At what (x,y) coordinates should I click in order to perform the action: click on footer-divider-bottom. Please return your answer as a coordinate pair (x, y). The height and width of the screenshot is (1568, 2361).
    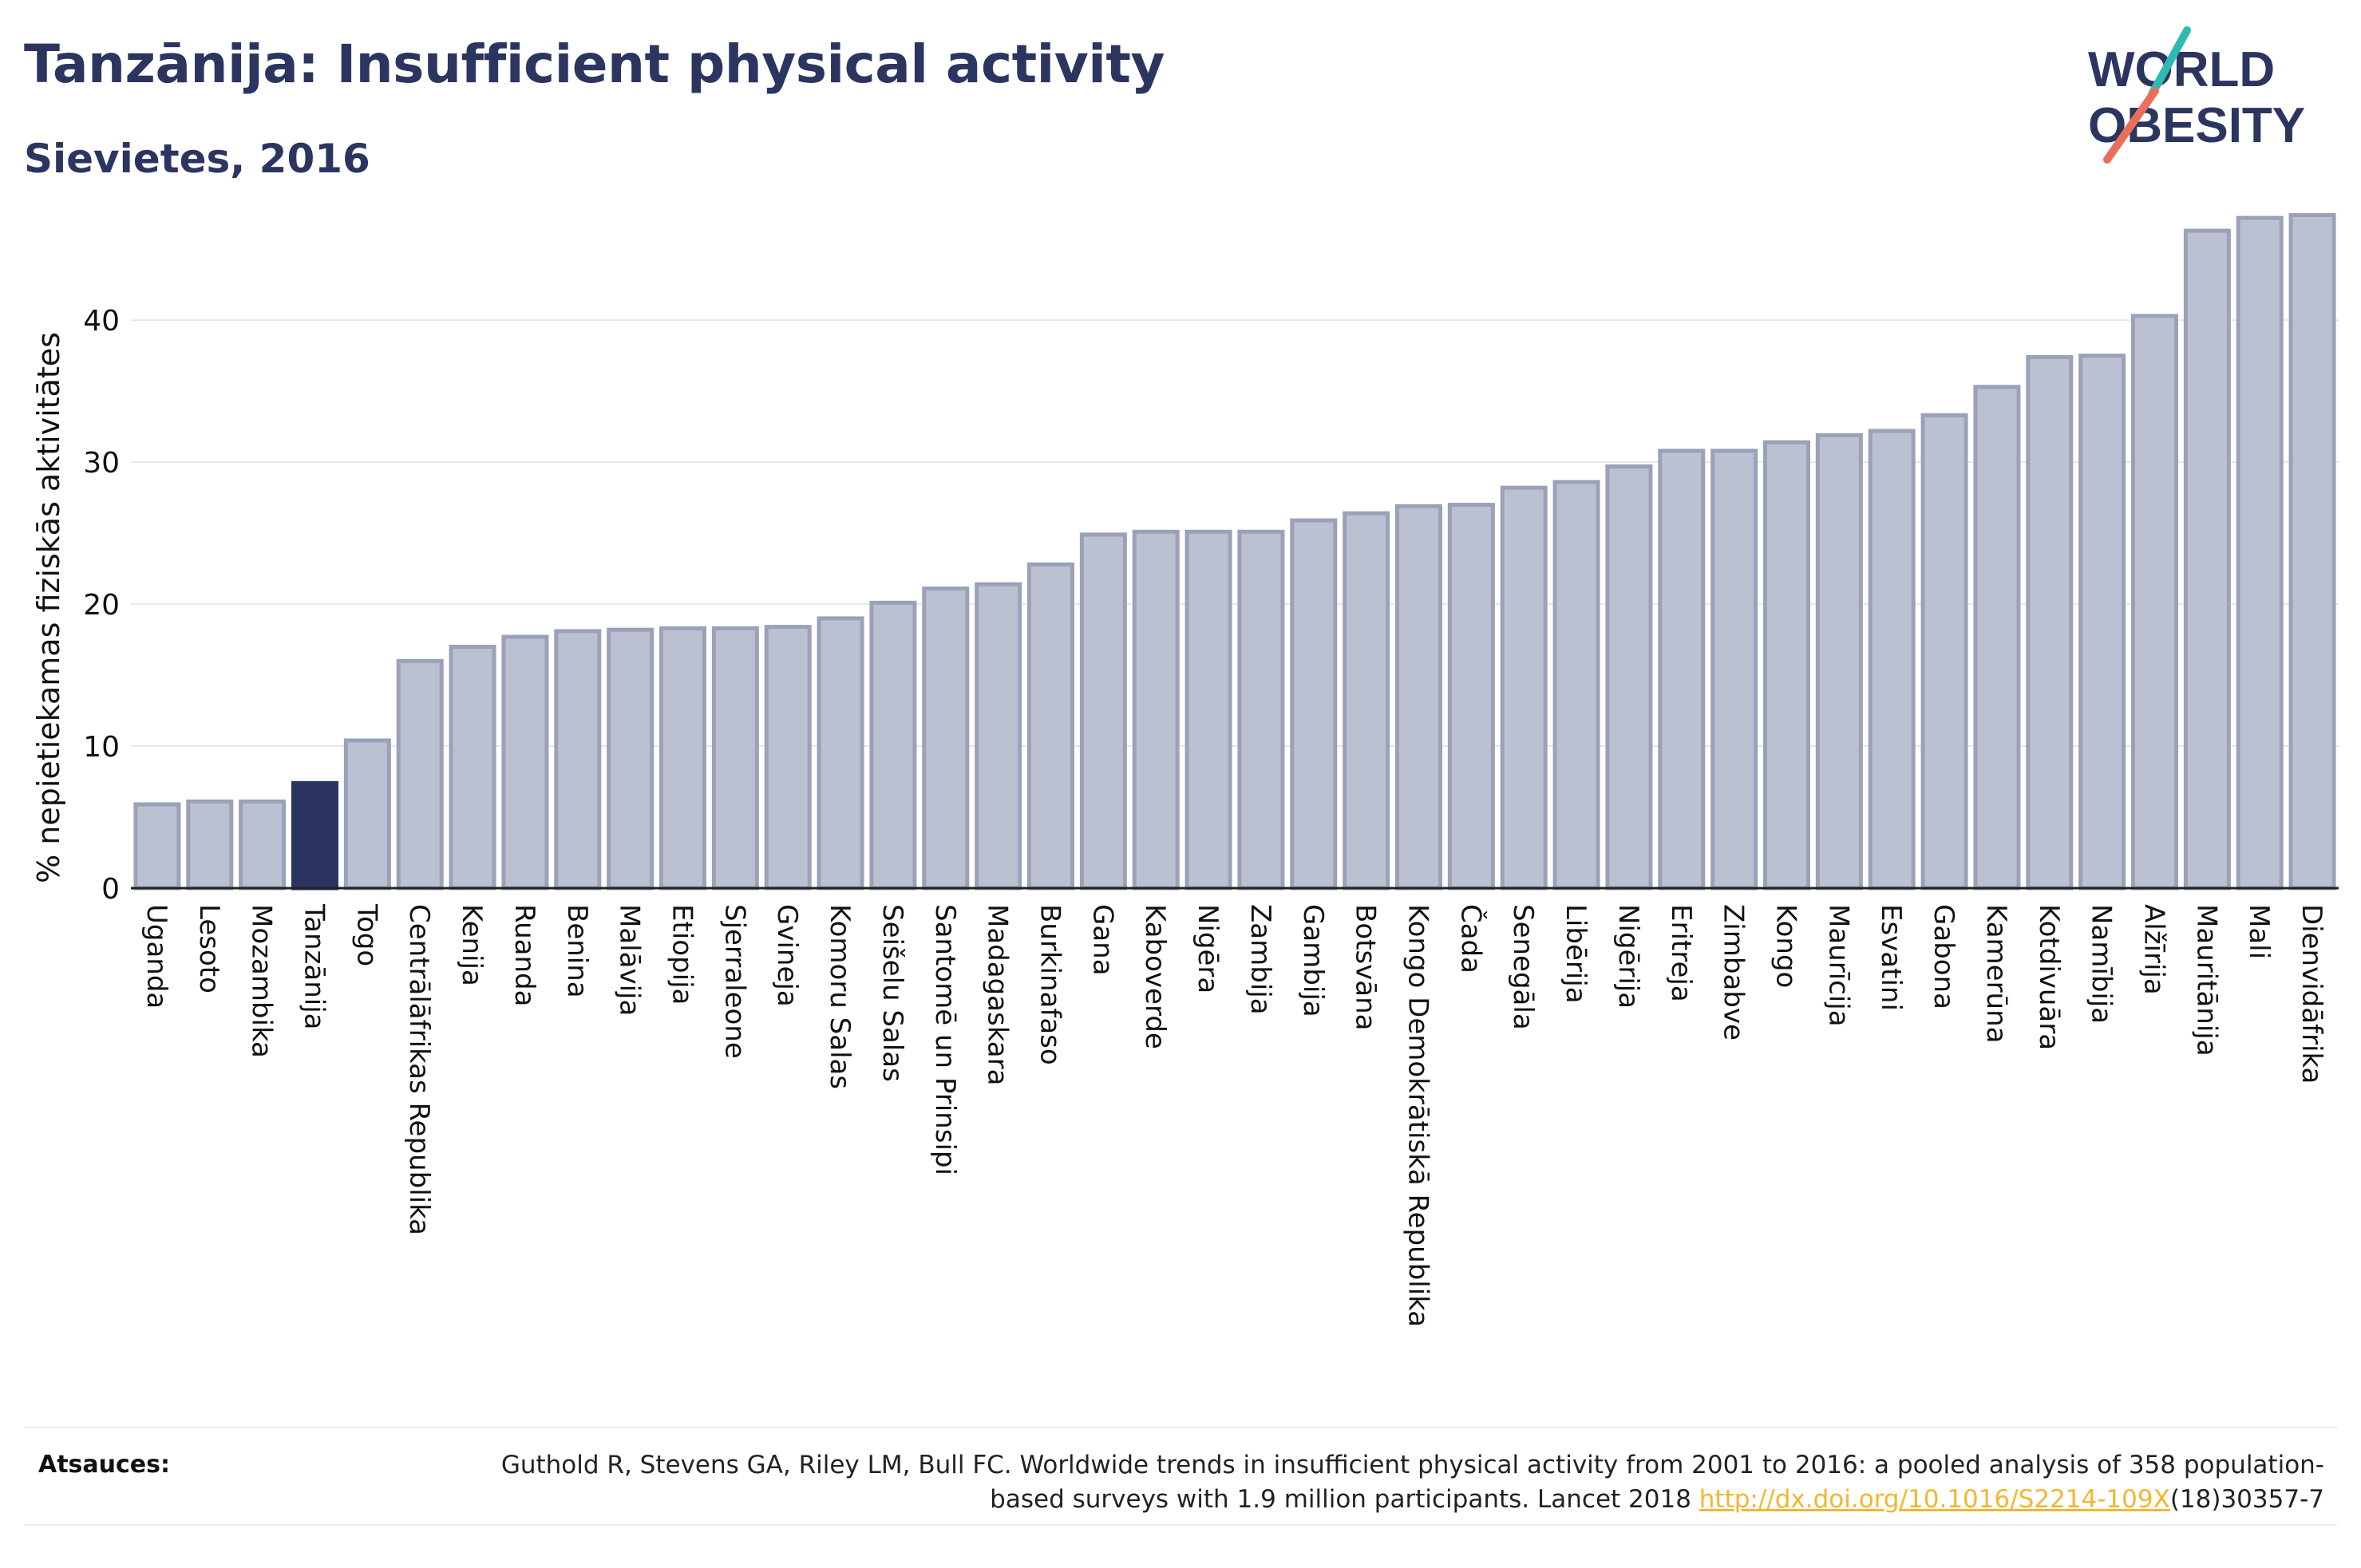
    Looking at the image, I should click on (1180, 1525).